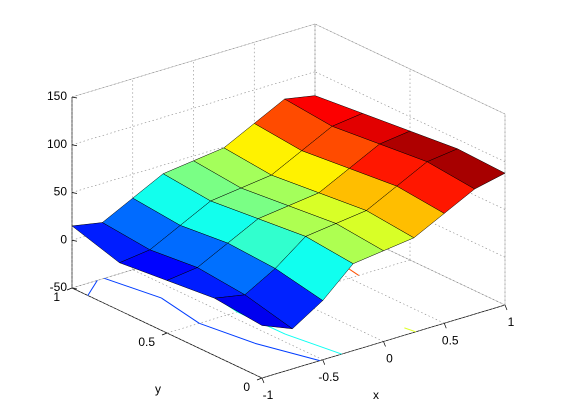 The image size is (561, 420). Describe the element at coordinates (376, 395) in the screenshot. I see `x-axis-label: x` at that location.